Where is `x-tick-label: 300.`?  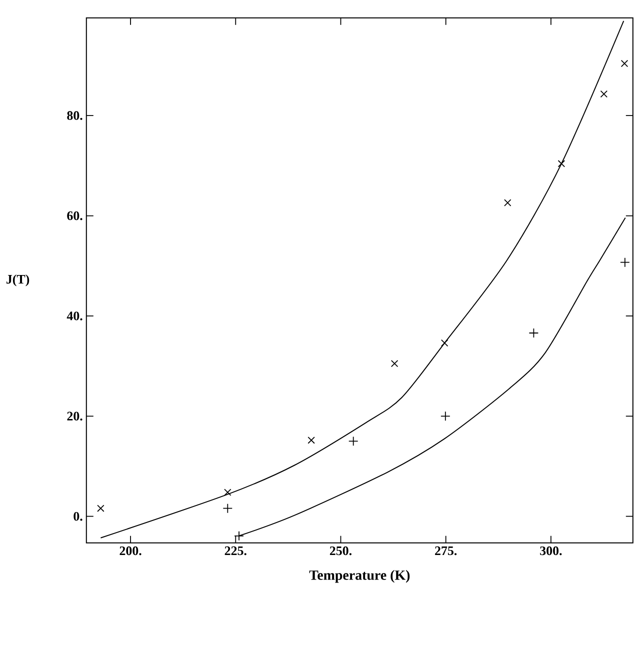 x-tick-label: 300. is located at coordinates (551, 551).